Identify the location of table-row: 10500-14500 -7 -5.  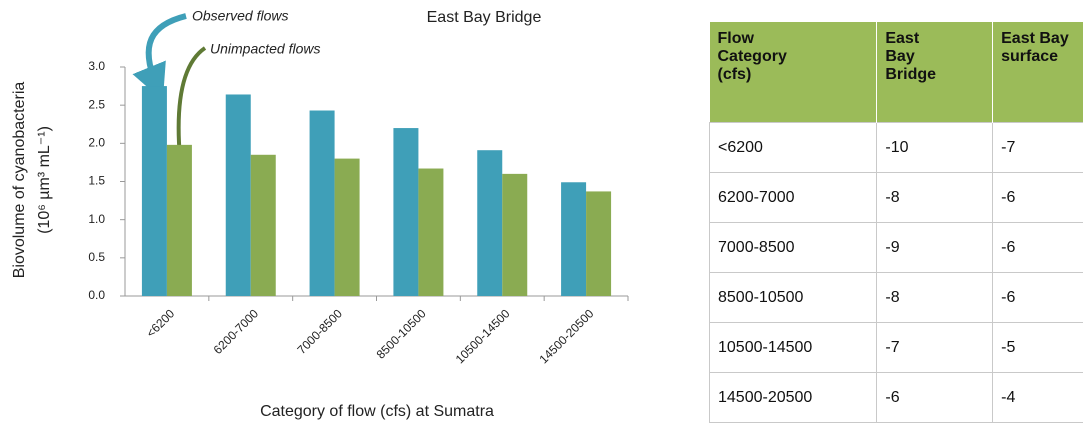
(896, 347).